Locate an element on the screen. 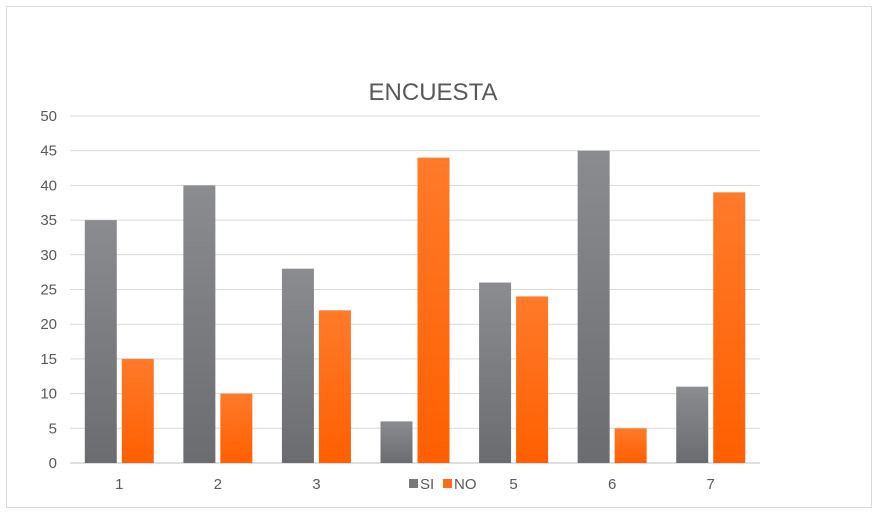 The height and width of the screenshot is (514, 880). y-tick-label: 25 is located at coordinates (48, 290).